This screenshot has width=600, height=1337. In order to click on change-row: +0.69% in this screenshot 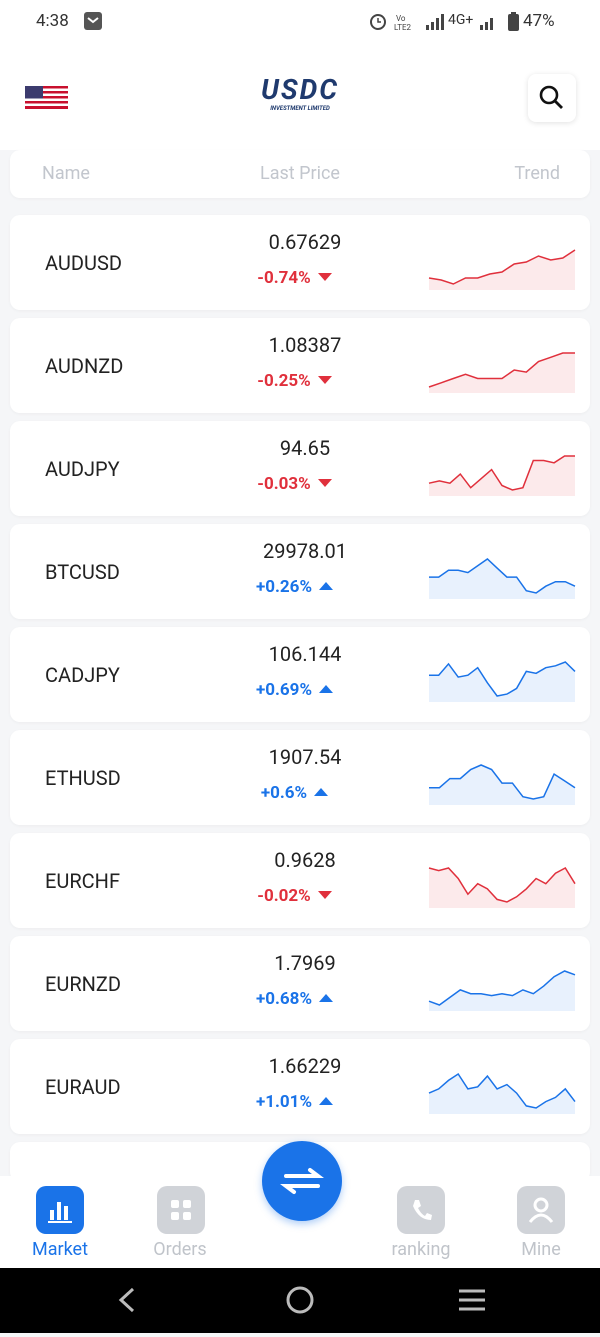, I will do `click(295, 690)`.